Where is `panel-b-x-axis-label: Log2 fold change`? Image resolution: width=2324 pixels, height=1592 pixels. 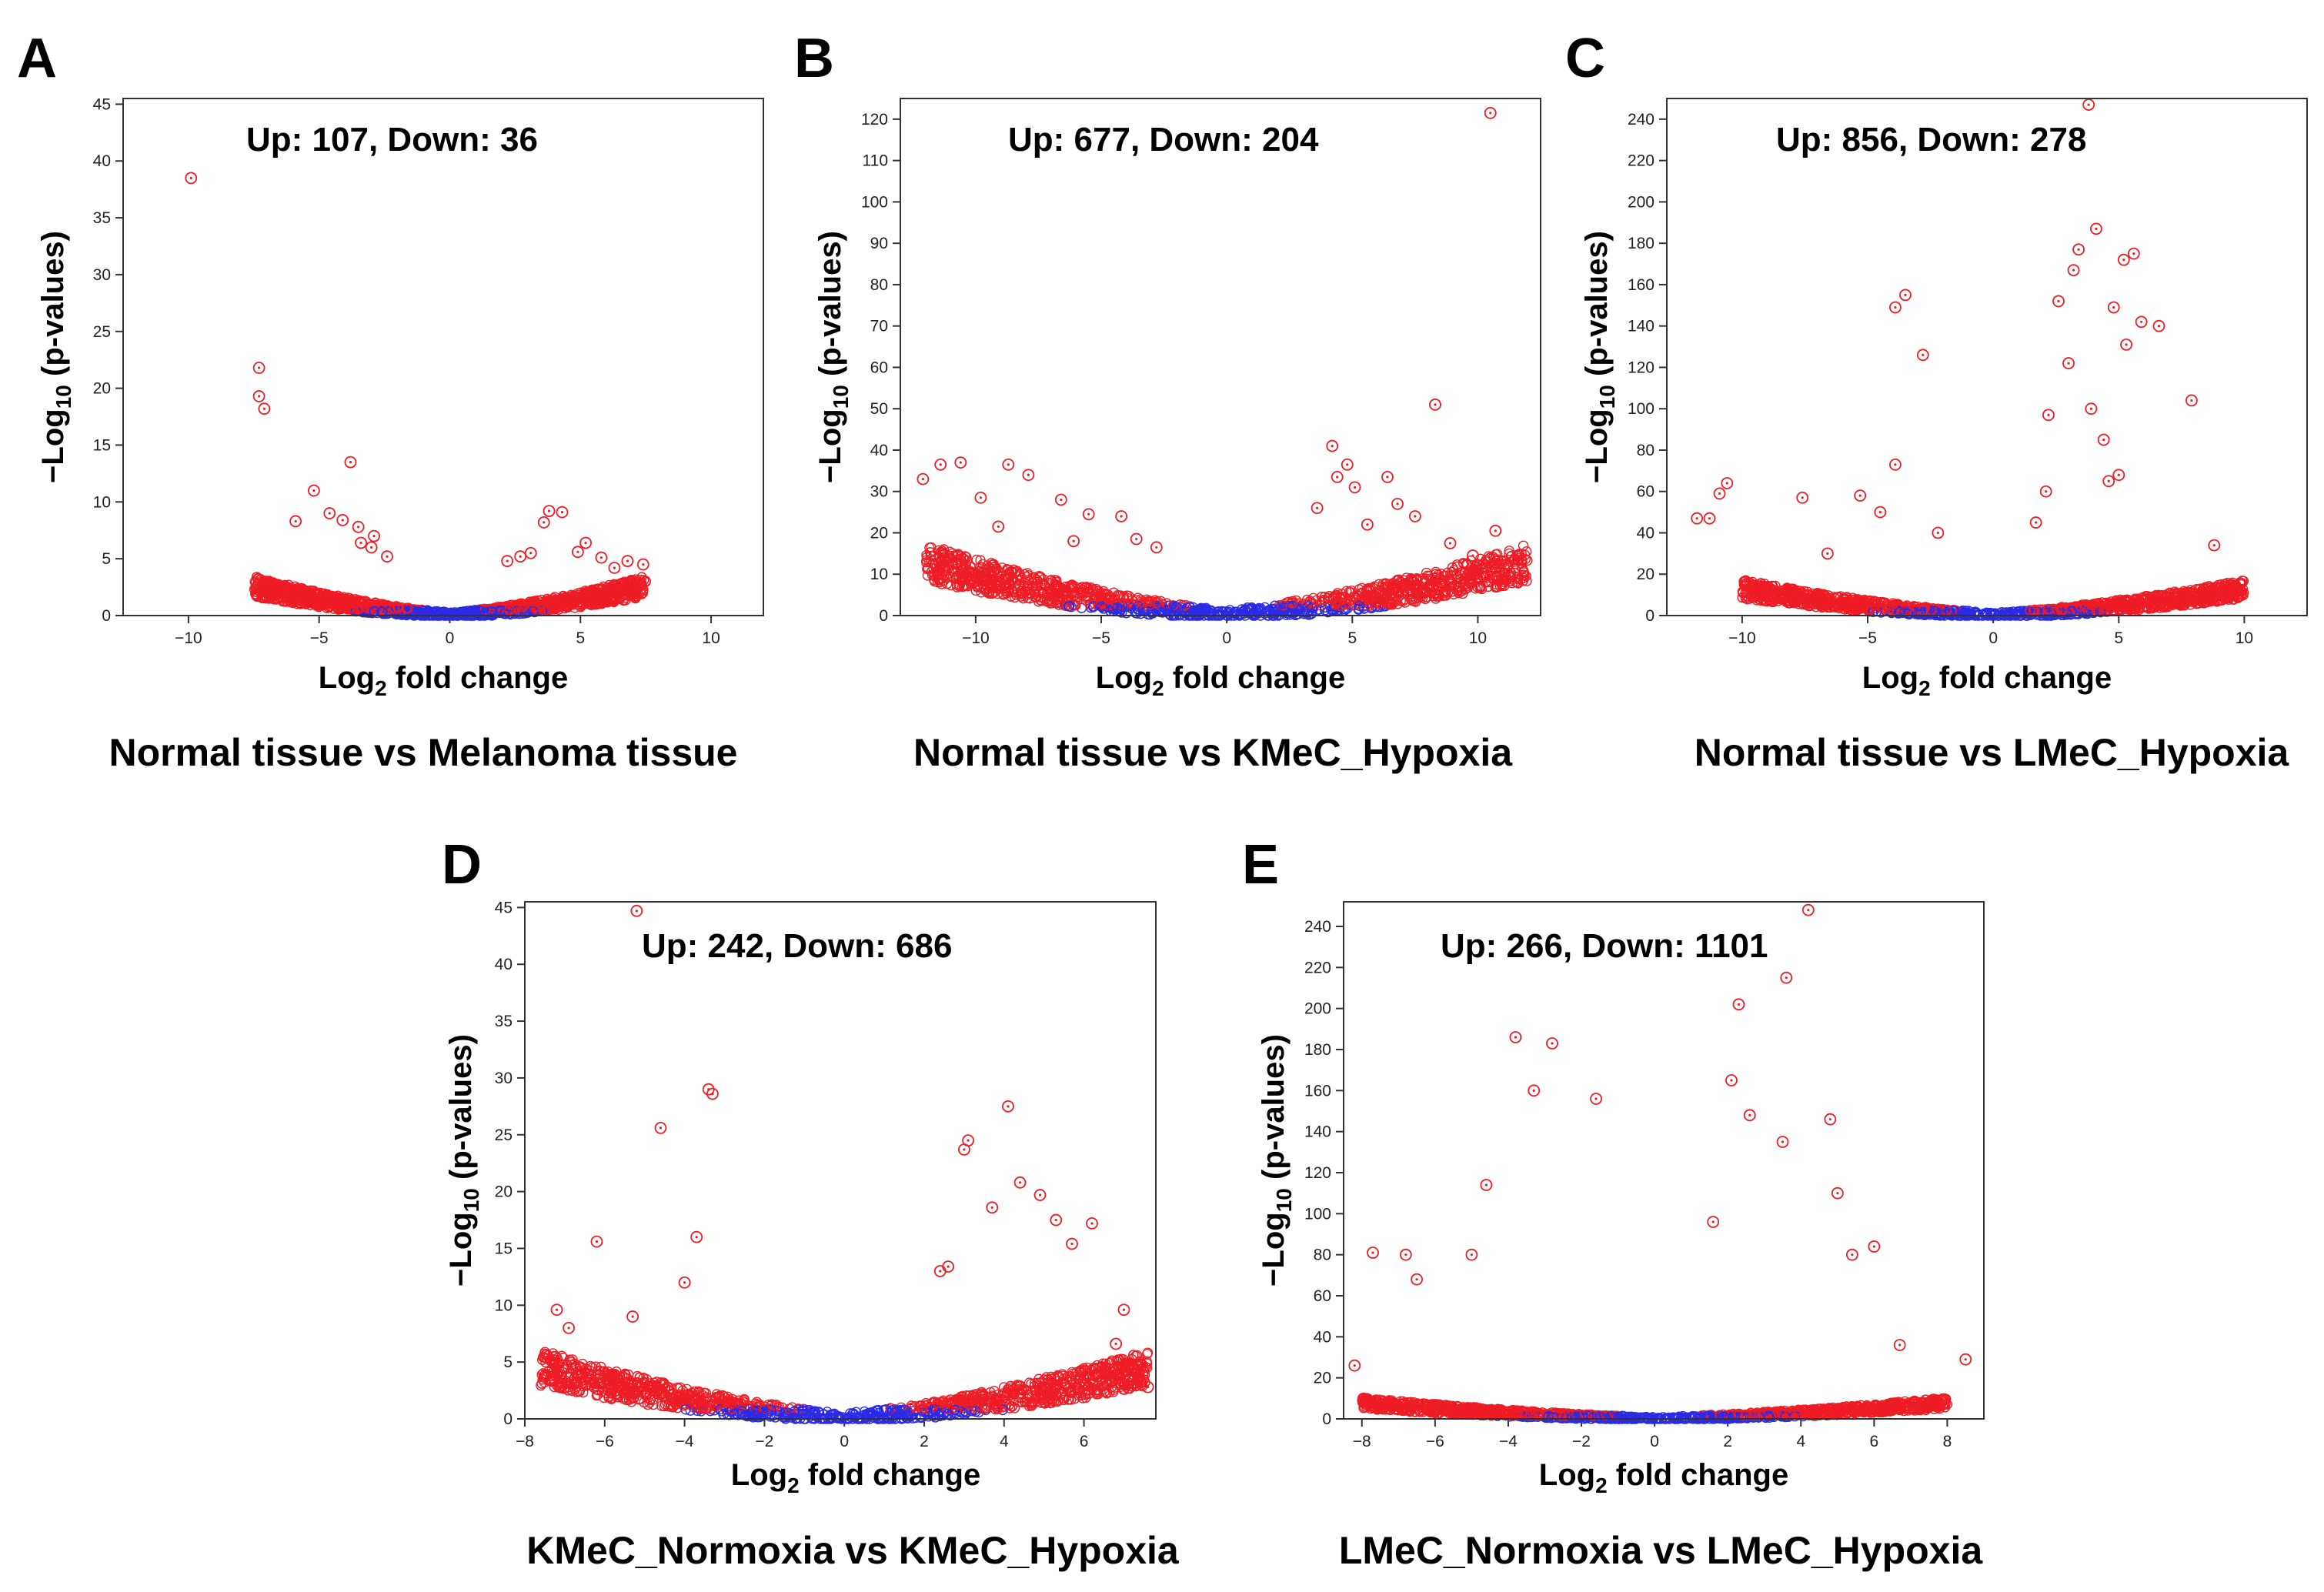 panel-b-x-axis-label: Log2 fold change is located at coordinates (1220, 680).